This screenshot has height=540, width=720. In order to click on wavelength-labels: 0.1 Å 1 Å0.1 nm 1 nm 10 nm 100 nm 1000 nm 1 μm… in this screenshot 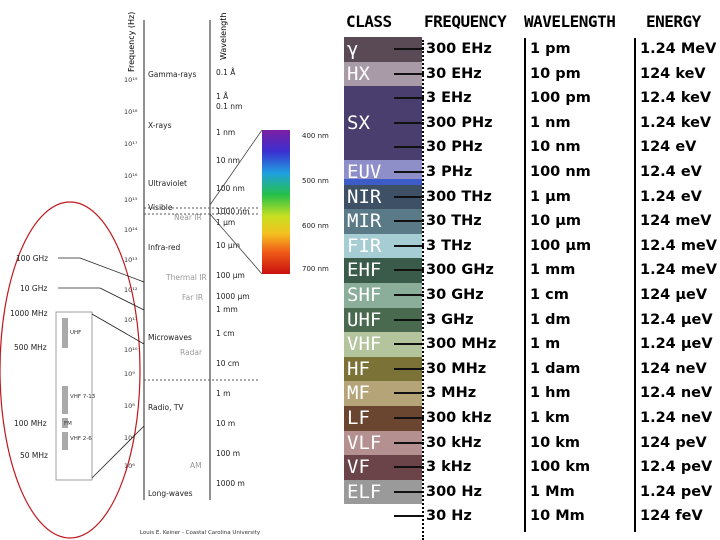, I will do `click(233, 278)`.